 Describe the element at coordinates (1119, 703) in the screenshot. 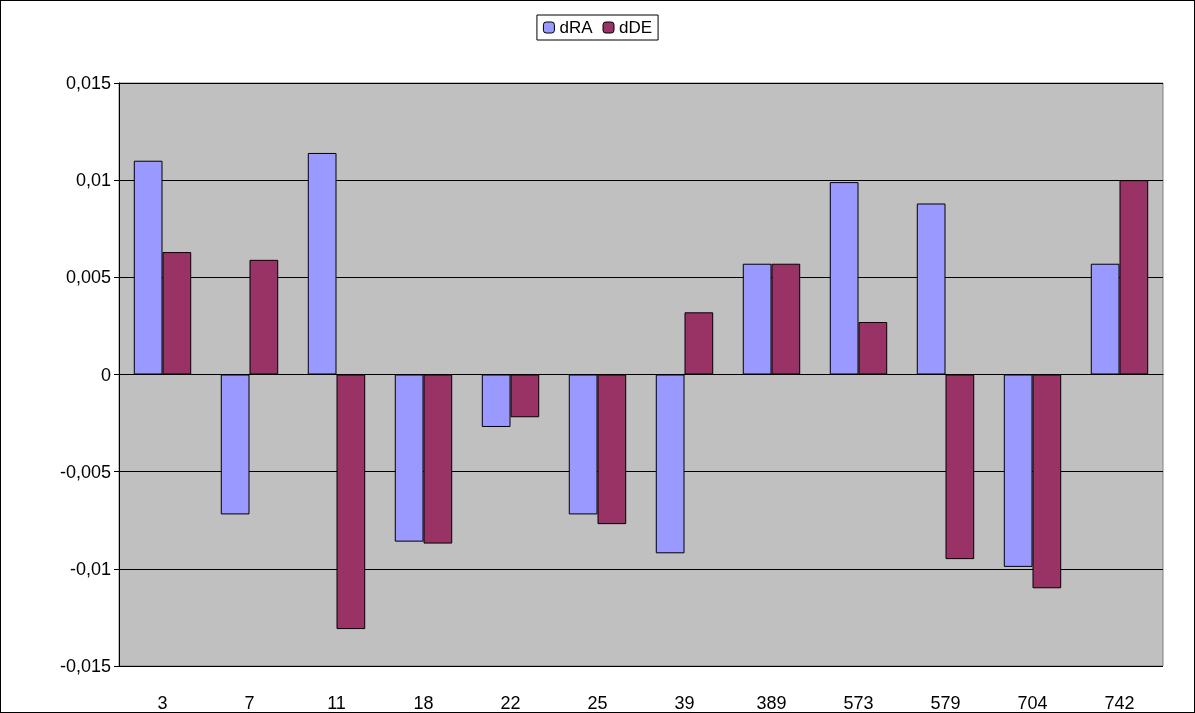

I see `x-tick-label: 742` at that location.